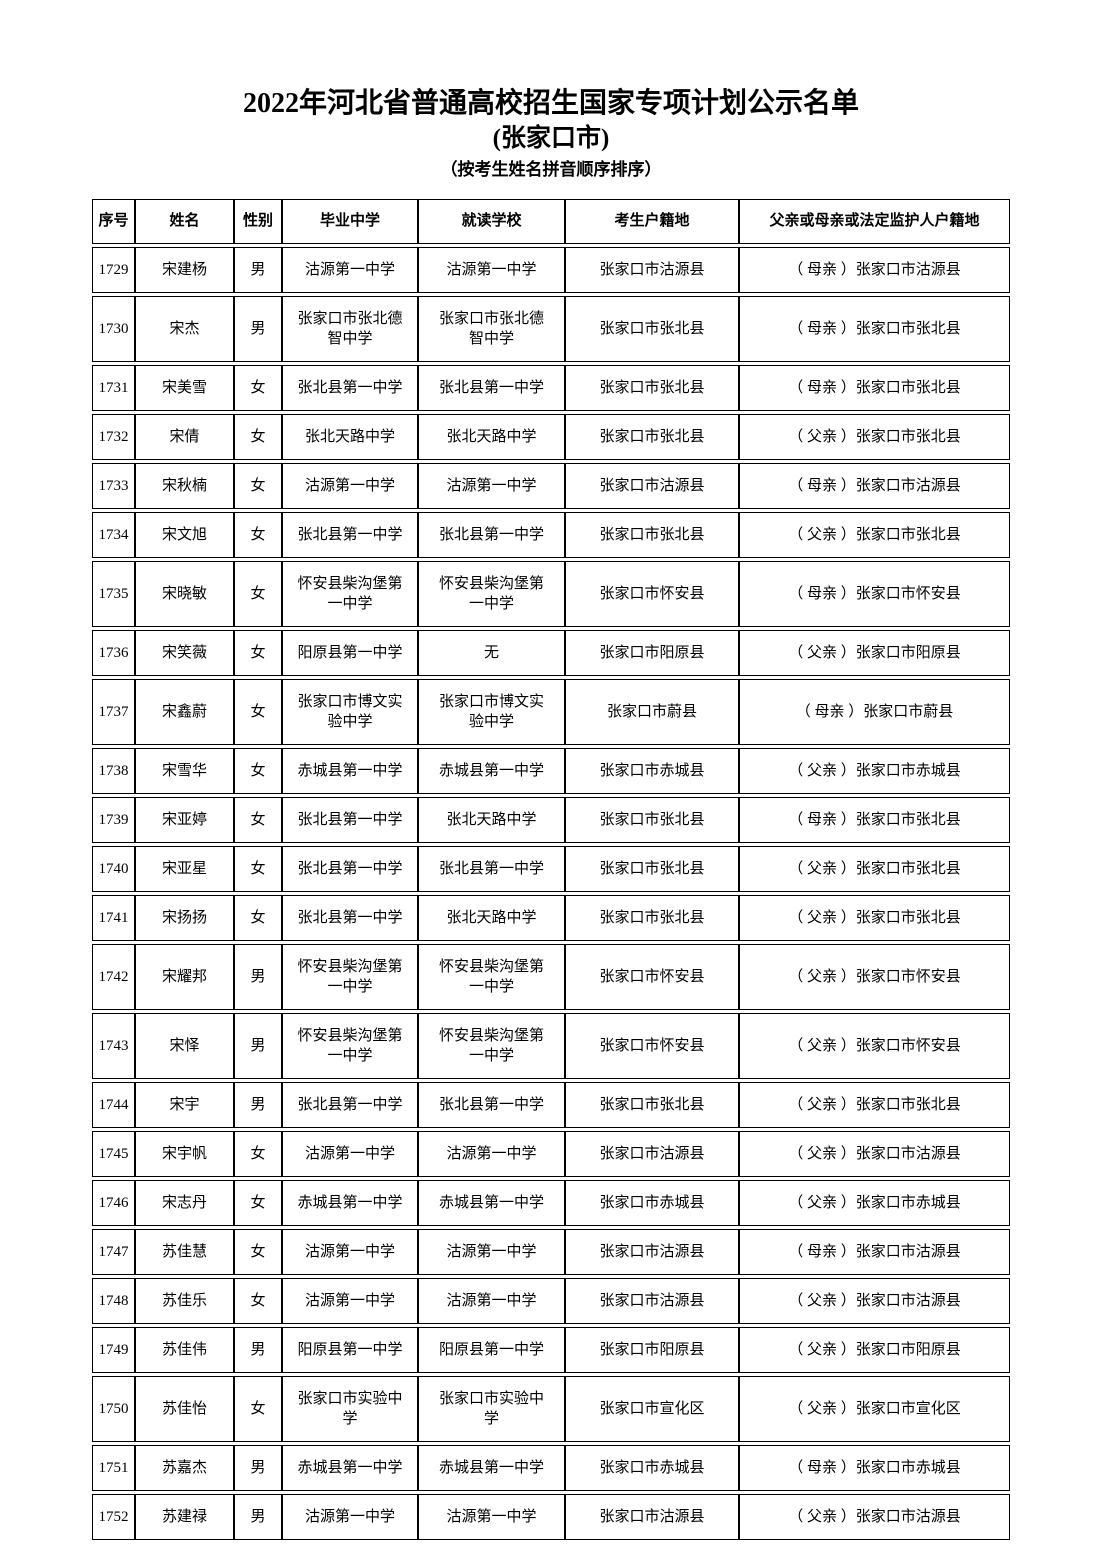 Image resolution: width=1102 pixels, height=1559 pixels. Describe the element at coordinates (551, 269) in the screenshot. I see `table-row: 1729 宋建杨男沽源第一中学 沽源第一中学 张家口市沽源县（ 母亲 ）张家口市沽源县` at that location.